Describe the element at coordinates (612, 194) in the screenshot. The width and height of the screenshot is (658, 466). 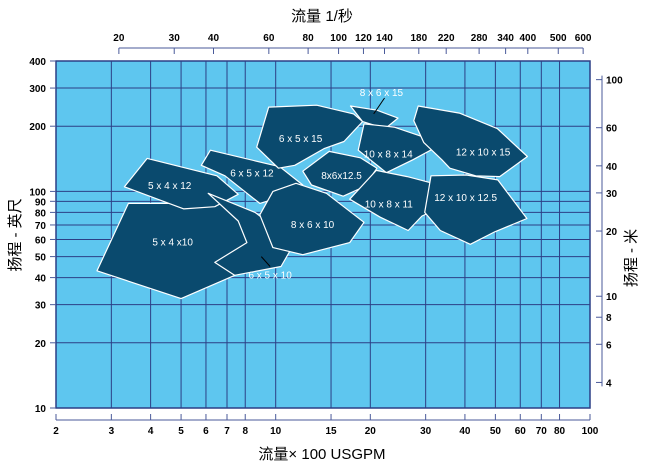
I see `right-tick-label: 30` at that location.